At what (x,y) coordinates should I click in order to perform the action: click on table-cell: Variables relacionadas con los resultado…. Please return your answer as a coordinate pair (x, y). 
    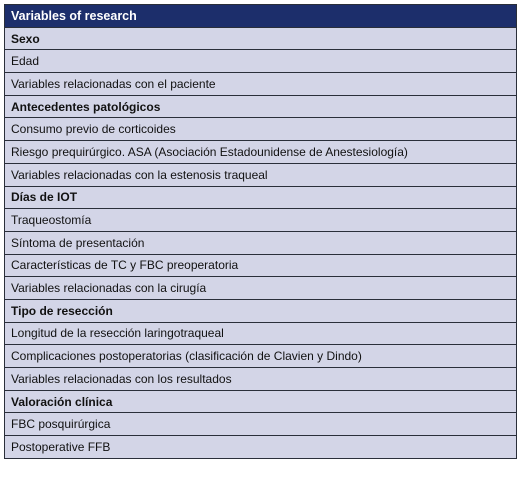
    Looking at the image, I should click on (260, 379).